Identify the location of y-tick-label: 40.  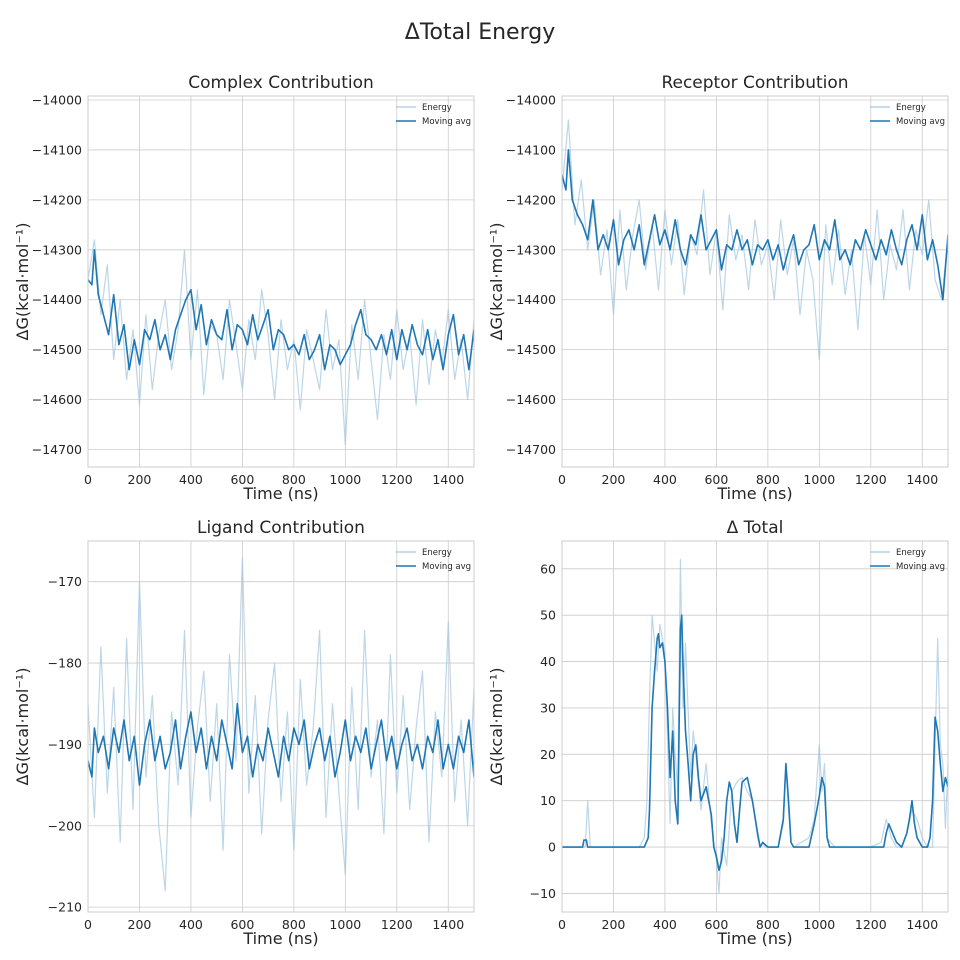
(548, 661).